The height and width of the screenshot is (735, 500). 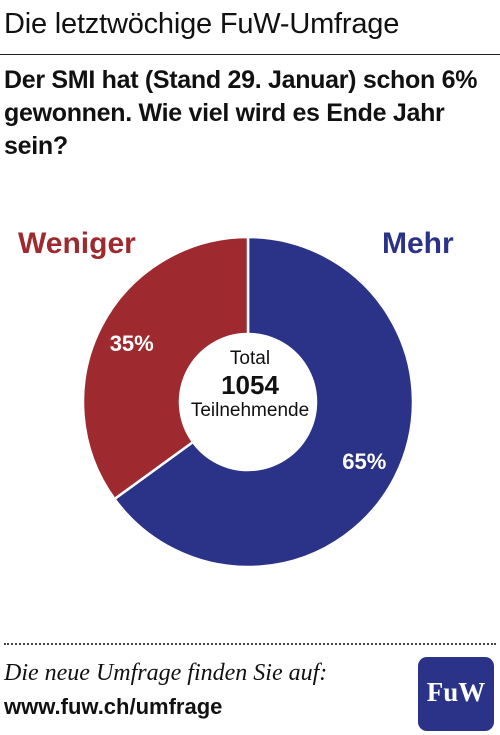 I want to click on center-label-participants: Teilnehmende, so click(x=250, y=410).